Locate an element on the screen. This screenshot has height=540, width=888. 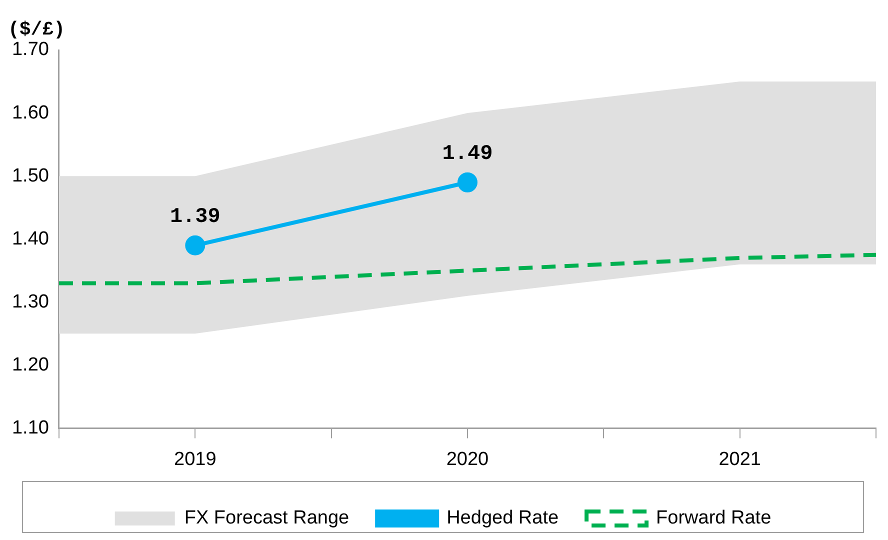
y-tick-label: 1.50 is located at coordinates (30, 175).